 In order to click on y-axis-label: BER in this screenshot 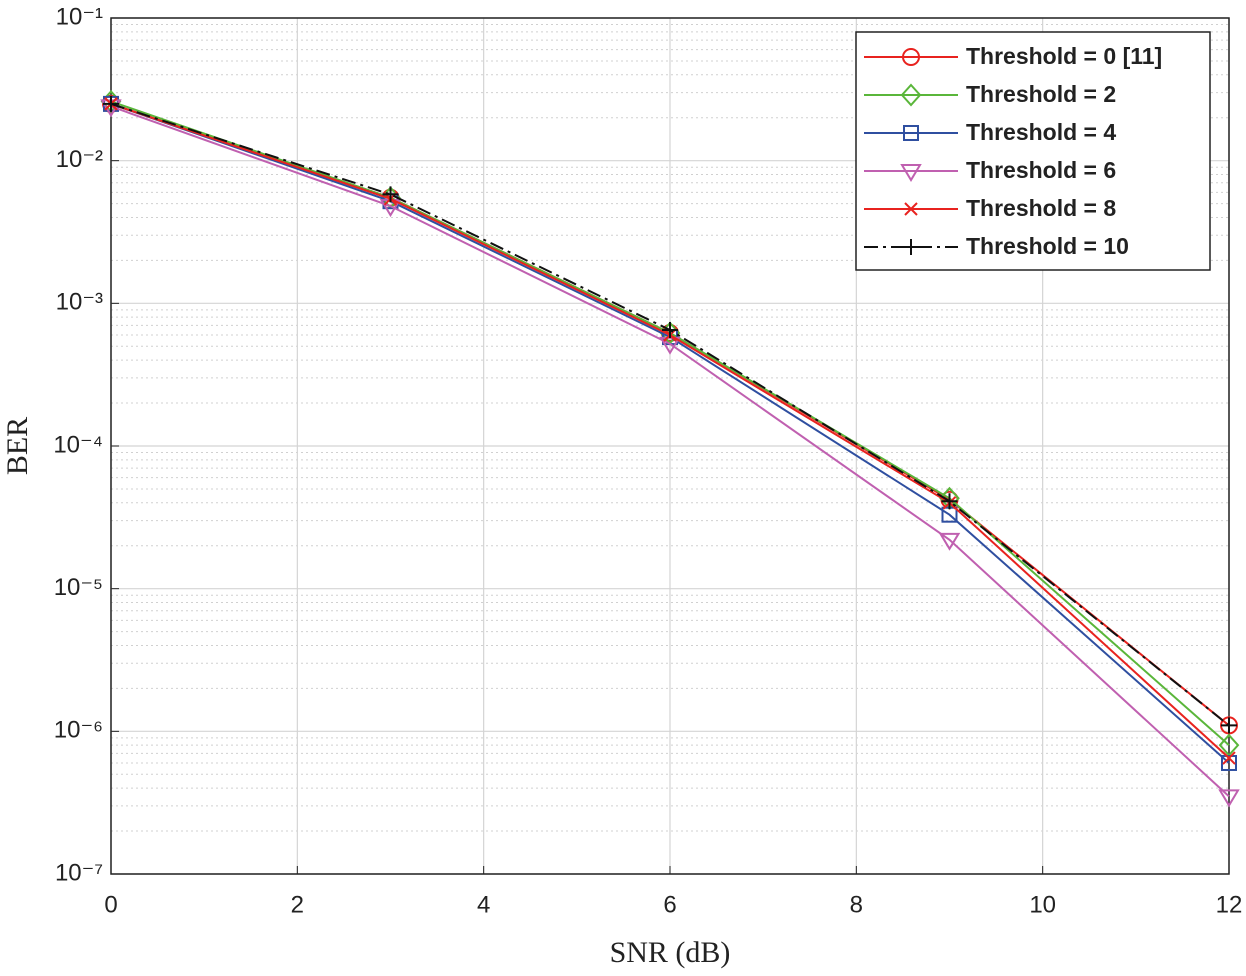, I will do `click(17, 446)`.